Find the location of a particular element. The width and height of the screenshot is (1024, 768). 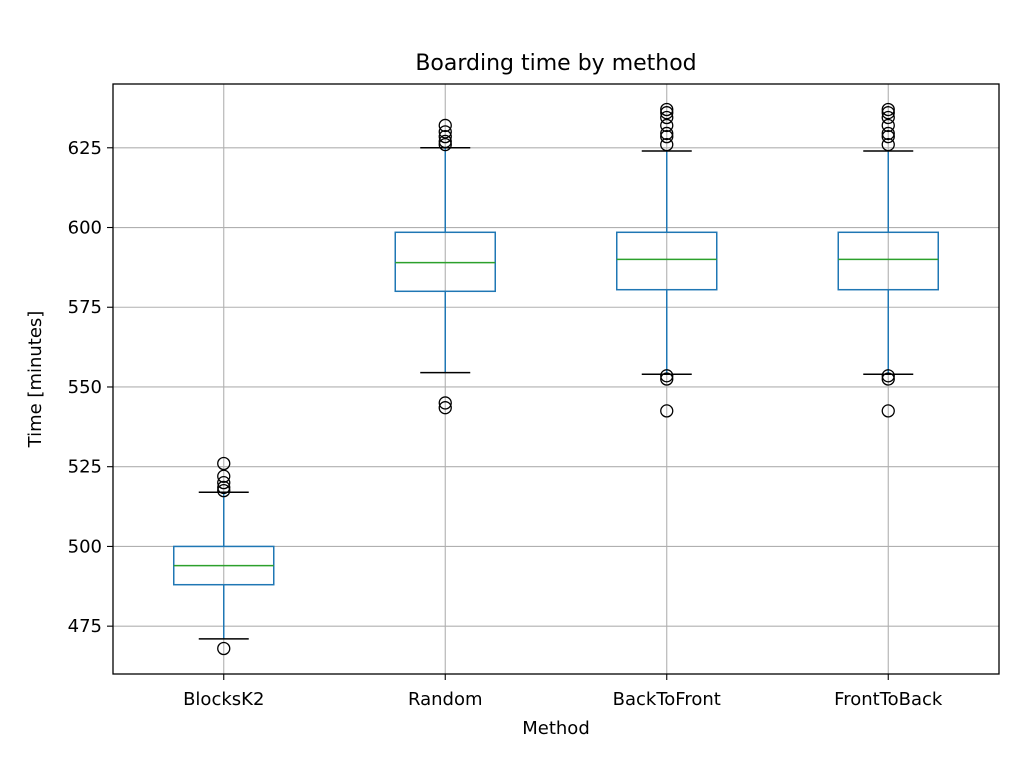

x-axis-label: Method is located at coordinates (556, 728).